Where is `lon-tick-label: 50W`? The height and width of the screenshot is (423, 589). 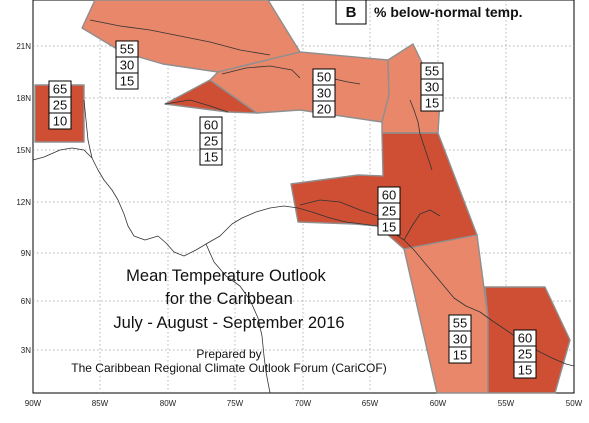 lon-tick-label: 50W is located at coordinates (574, 403).